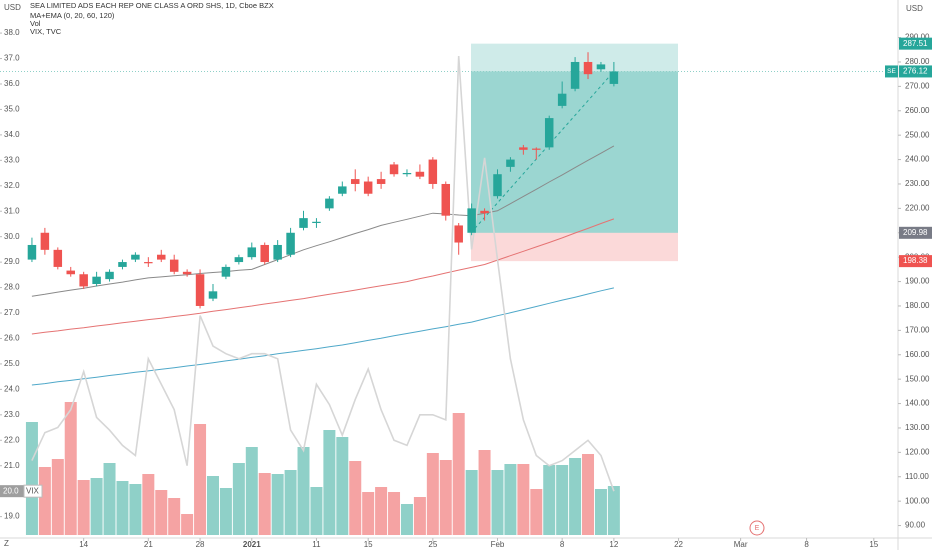 This screenshot has height=550, width=932. I want to click on y-tick-label: 90.00, so click(915, 525).